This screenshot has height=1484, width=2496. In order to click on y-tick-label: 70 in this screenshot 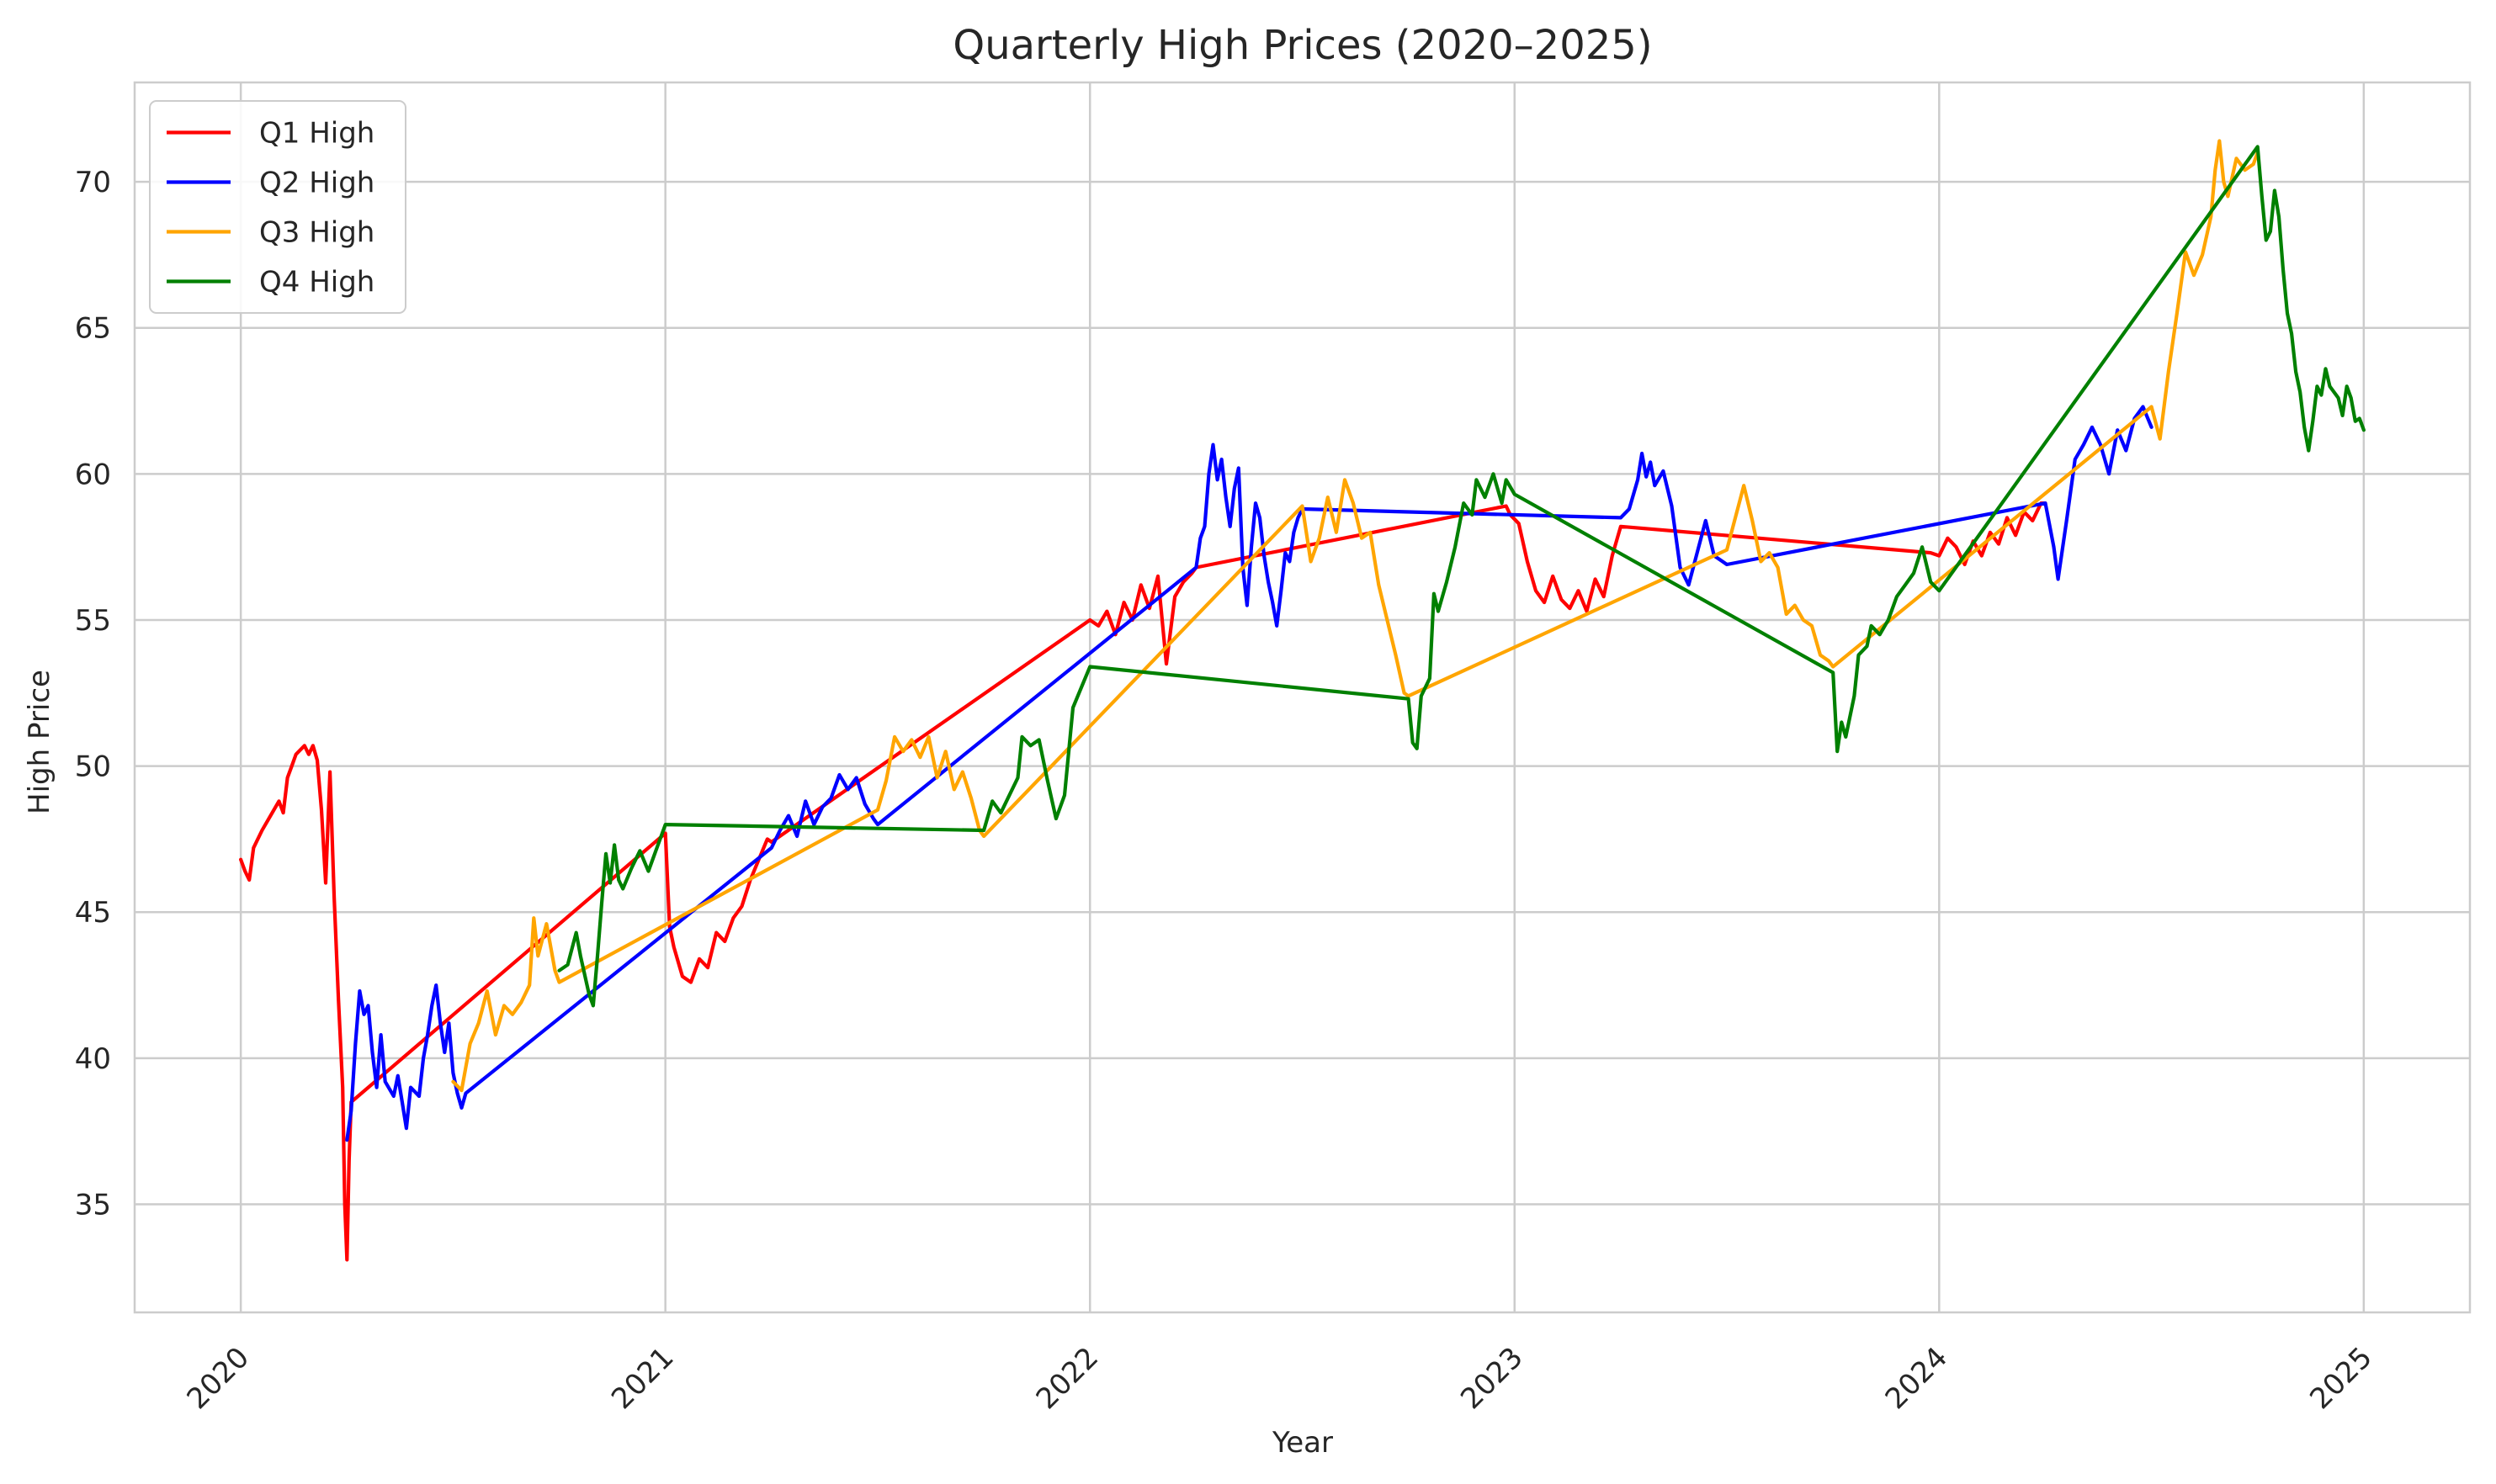, I will do `click(93, 182)`.